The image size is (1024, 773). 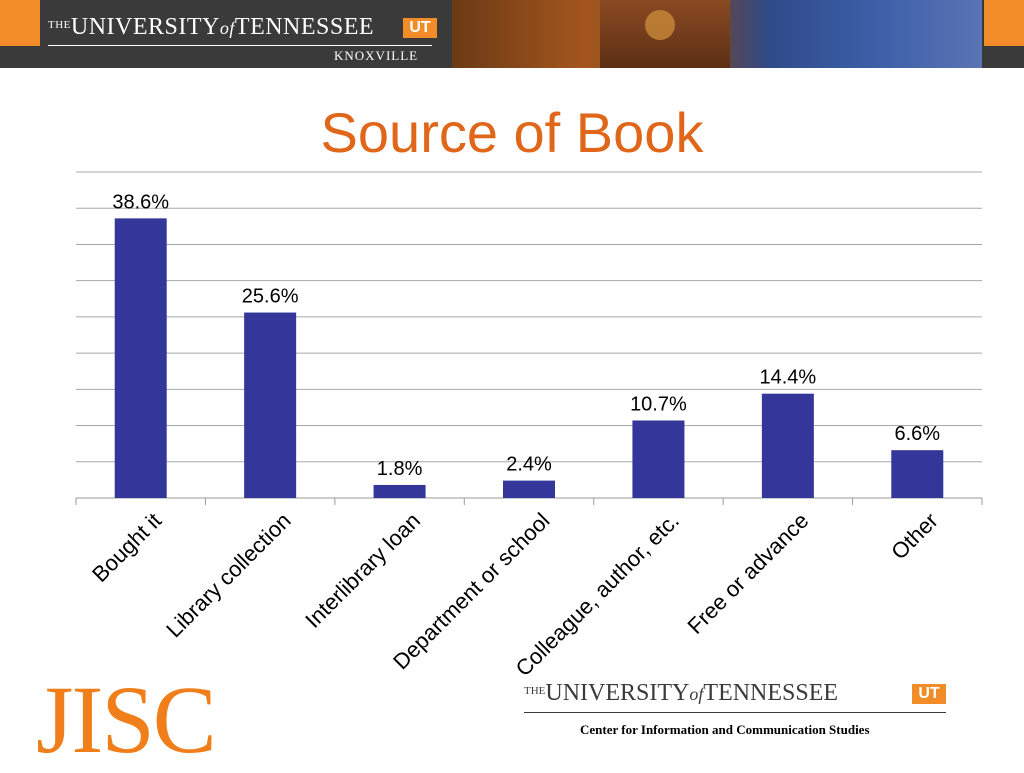 What do you see at coordinates (529, 465) in the screenshot?
I see `data-label-3: 2.4%` at bounding box center [529, 465].